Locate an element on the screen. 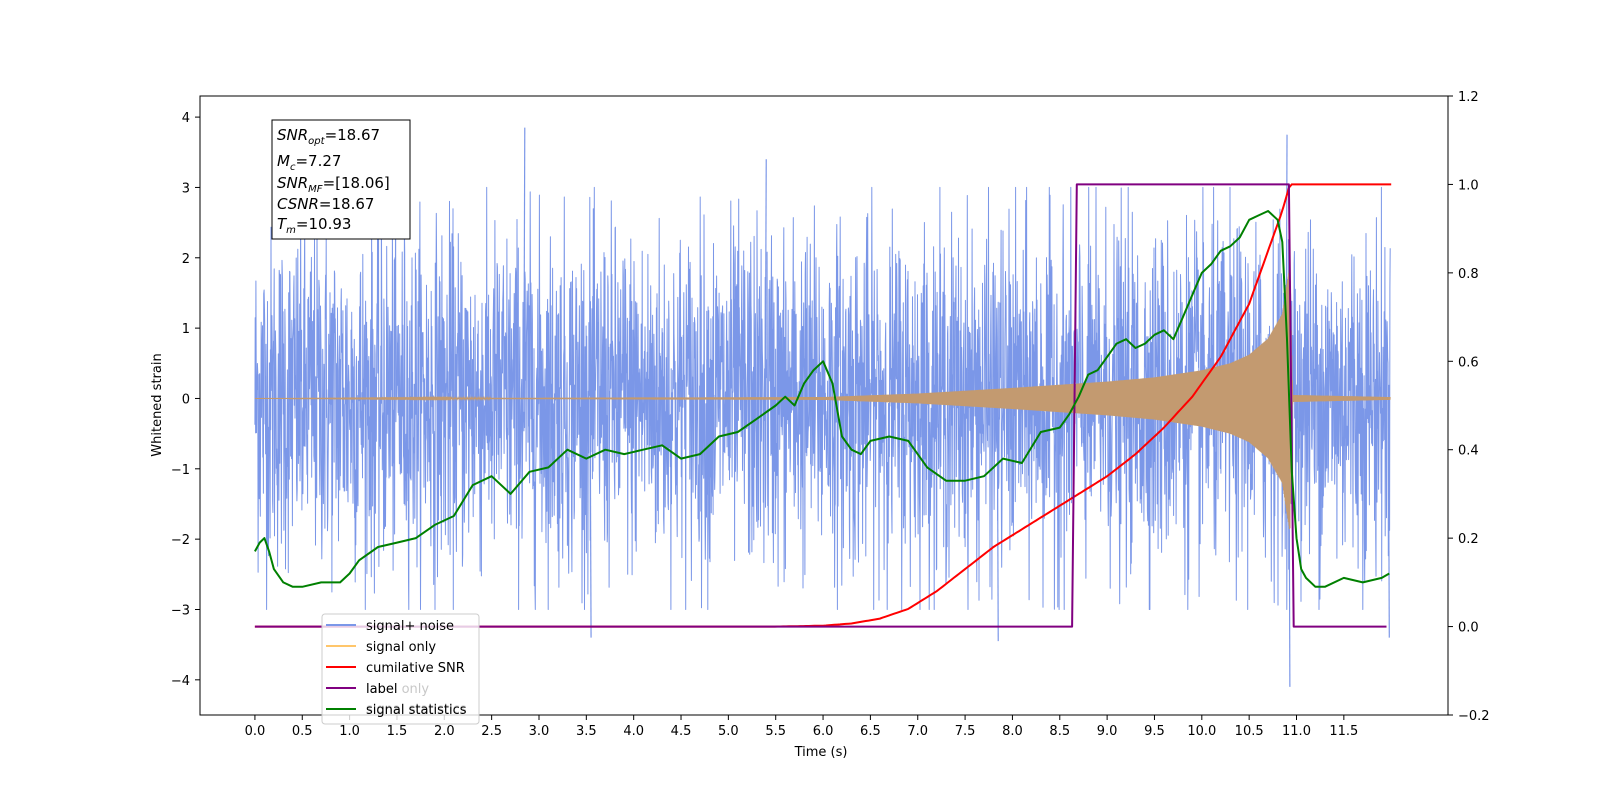 The height and width of the screenshot is (800, 1600). x-tick-label: 0.0 is located at coordinates (255, 731).